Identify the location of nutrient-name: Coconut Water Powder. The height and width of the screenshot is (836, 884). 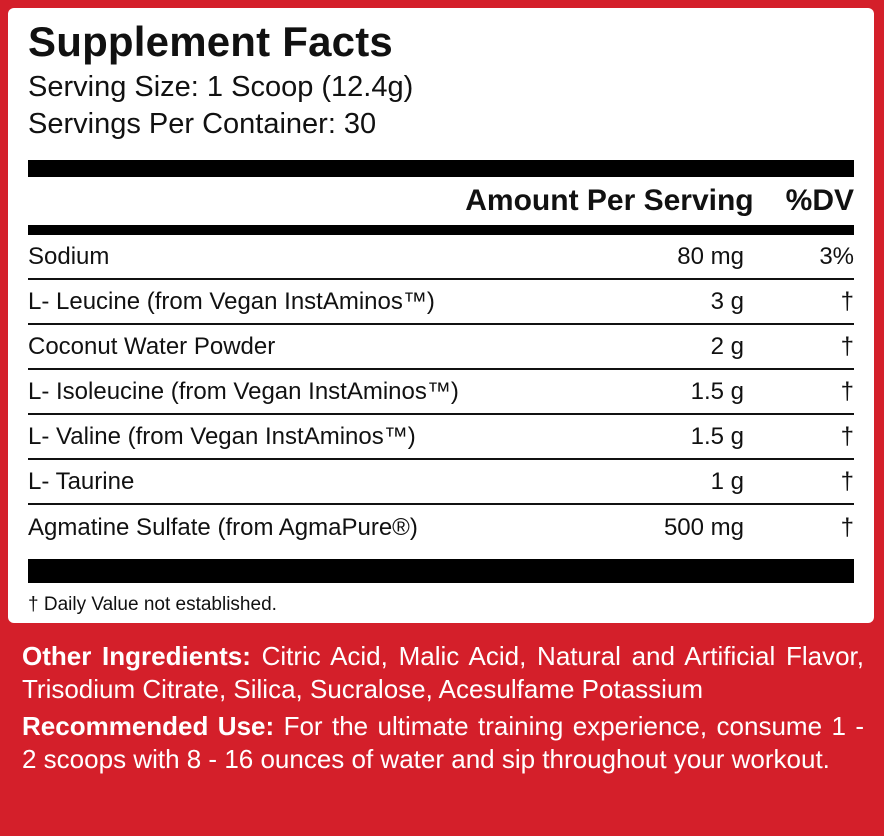
(152, 346).